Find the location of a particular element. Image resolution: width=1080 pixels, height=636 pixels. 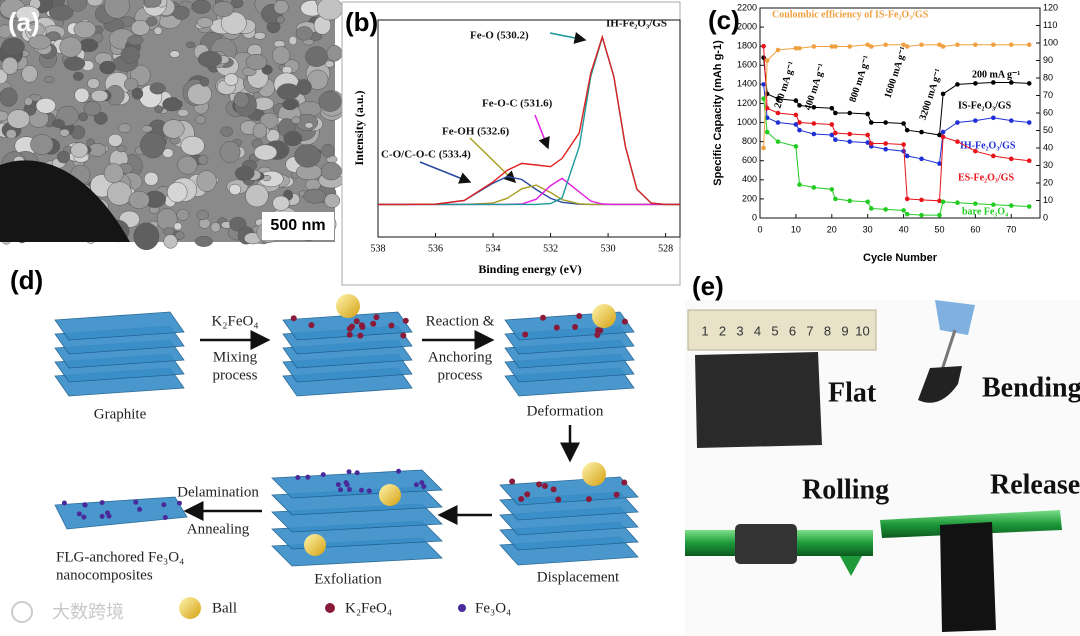

ruler-number: 6 is located at coordinates (792, 330).